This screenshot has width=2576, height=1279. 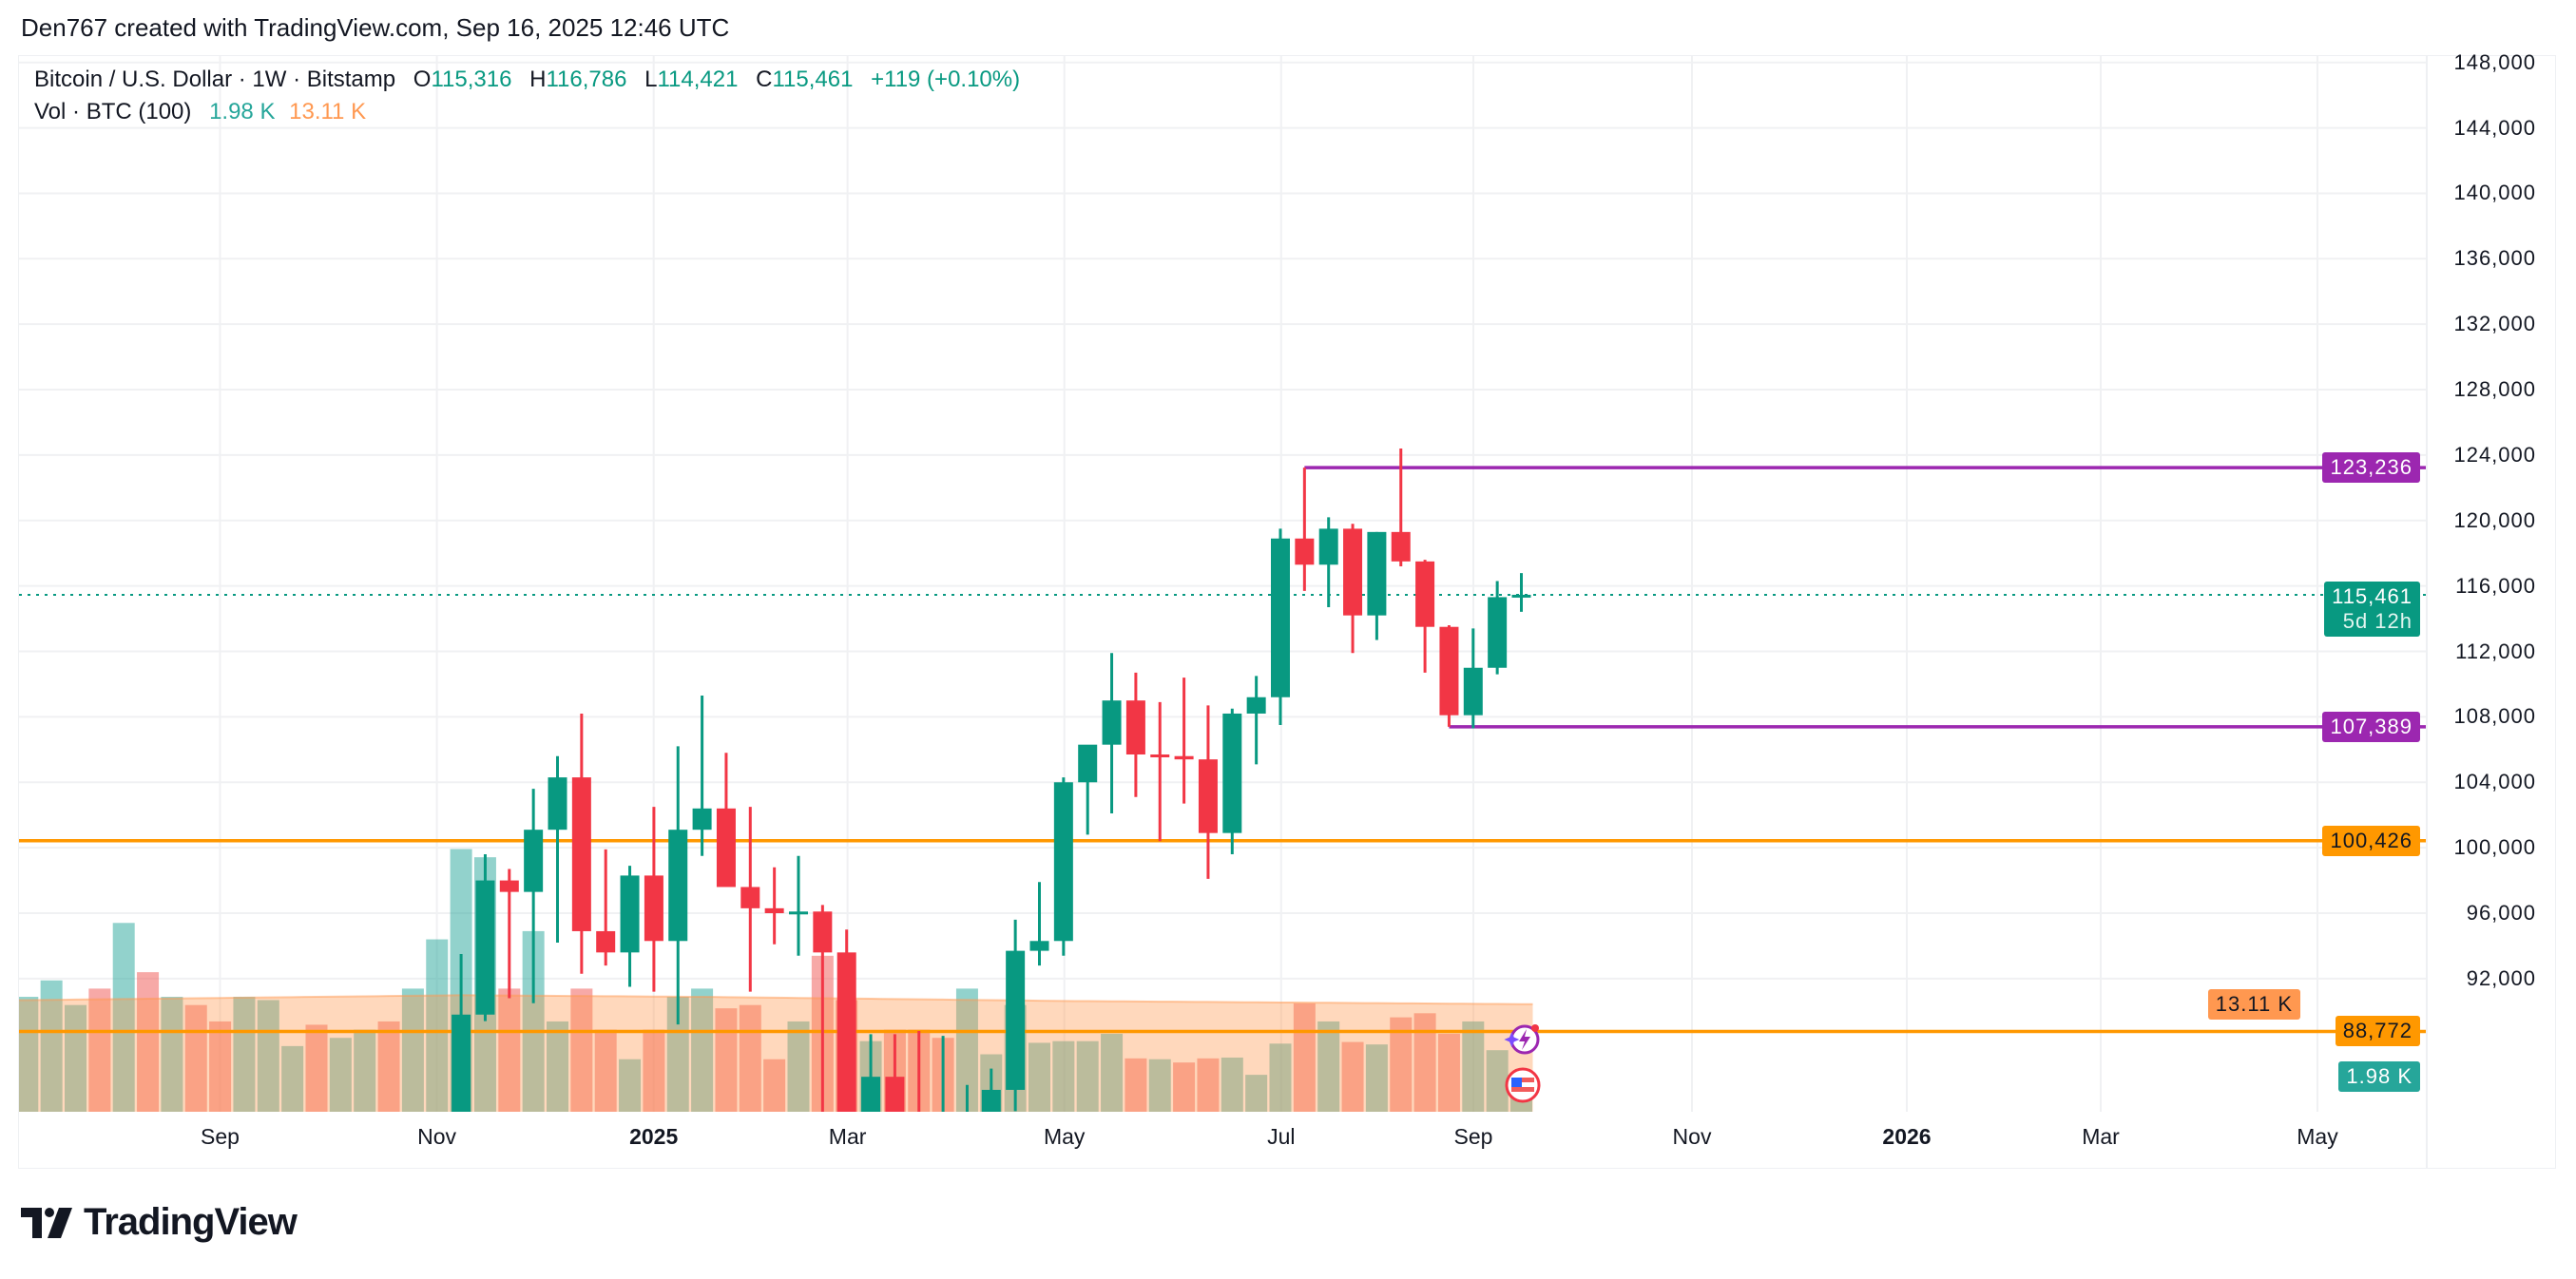 What do you see at coordinates (946, 79) in the screenshot?
I see `change-value: +119 (+0.10%)` at bounding box center [946, 79].